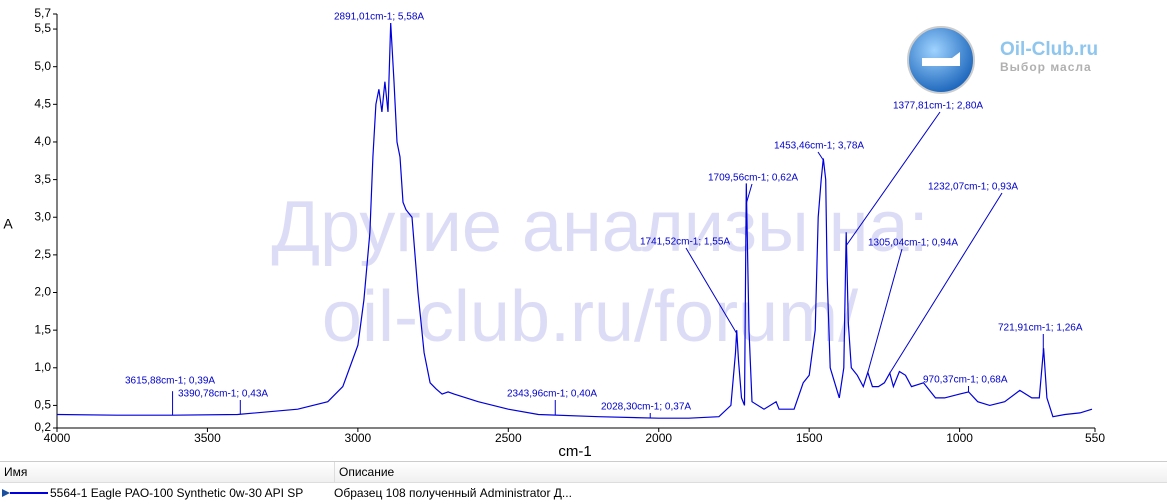 This screenshot has width=1167, height=504. What do you see at coordinates (170, 381) in the screenshot?
I see `annotation: 3615,88cm-1; 0,39A` at bounding box center [170, 381].